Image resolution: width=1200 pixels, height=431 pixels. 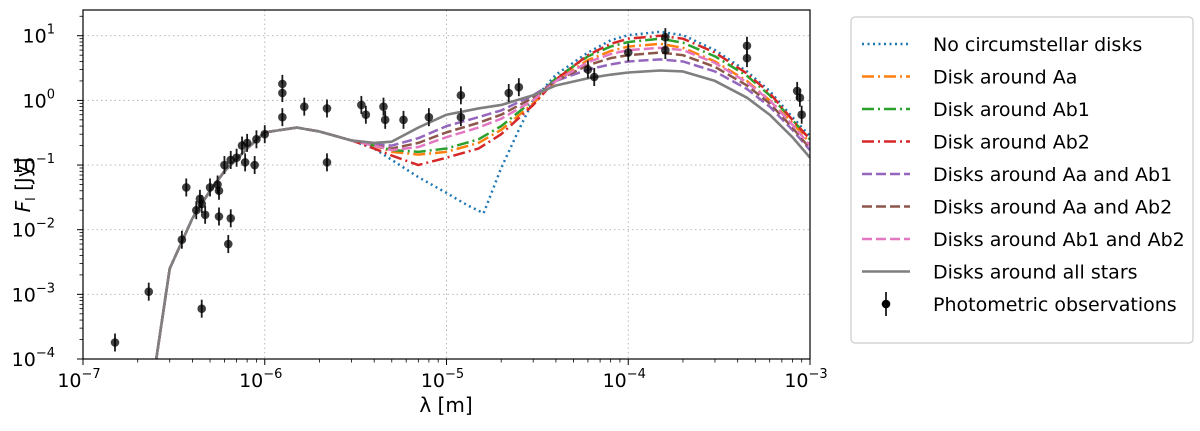 I want to click on y-tick-label-exponent: 0, so click(x=51, y=94).